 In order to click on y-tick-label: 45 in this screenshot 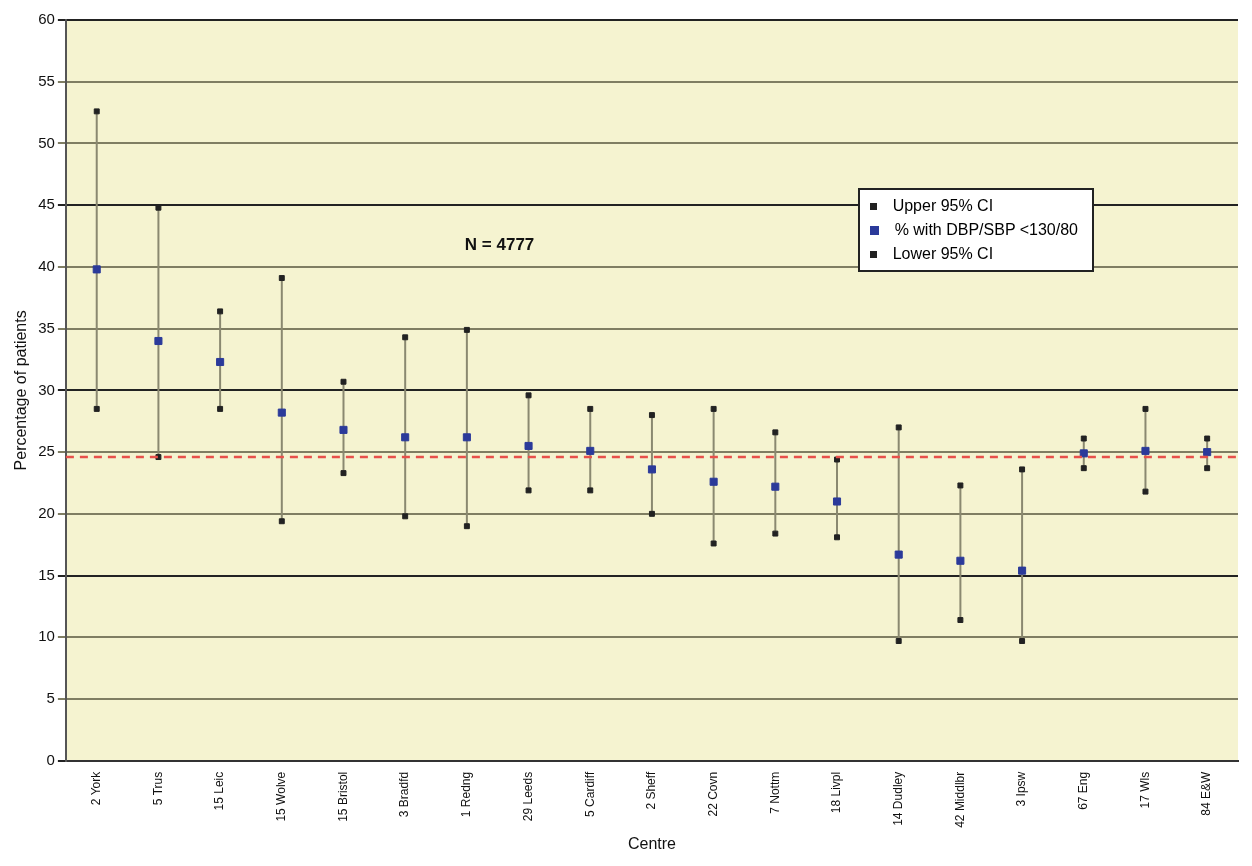, I will do `click(46, 204)`.